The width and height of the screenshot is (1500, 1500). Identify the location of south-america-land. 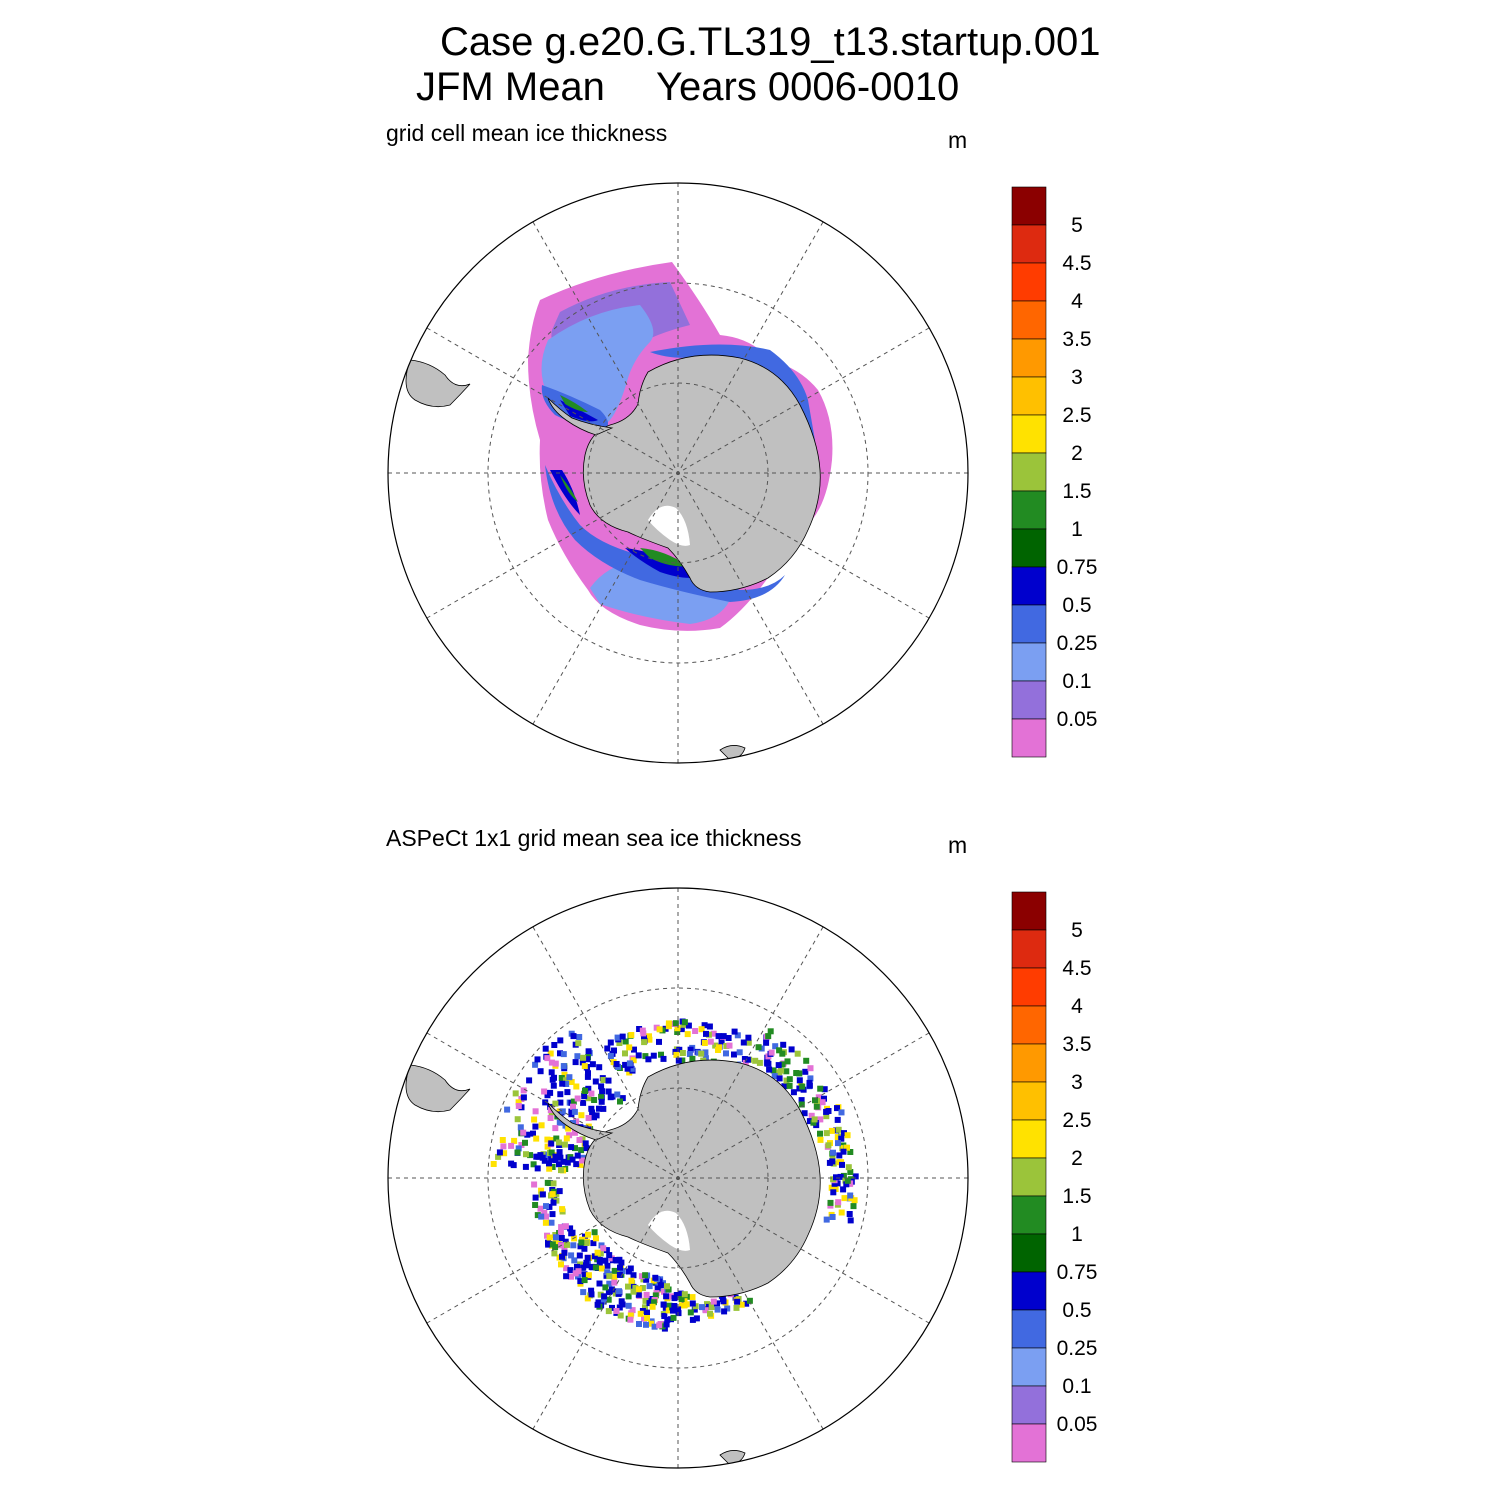
(438, 383).